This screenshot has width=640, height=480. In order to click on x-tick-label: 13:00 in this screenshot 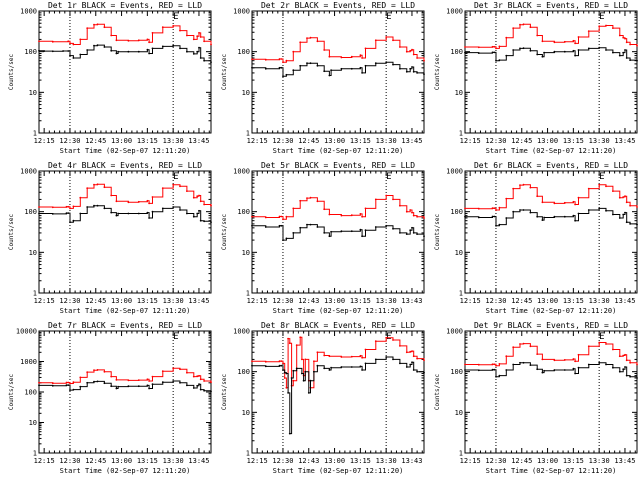, I will do `click(547, 301)`.